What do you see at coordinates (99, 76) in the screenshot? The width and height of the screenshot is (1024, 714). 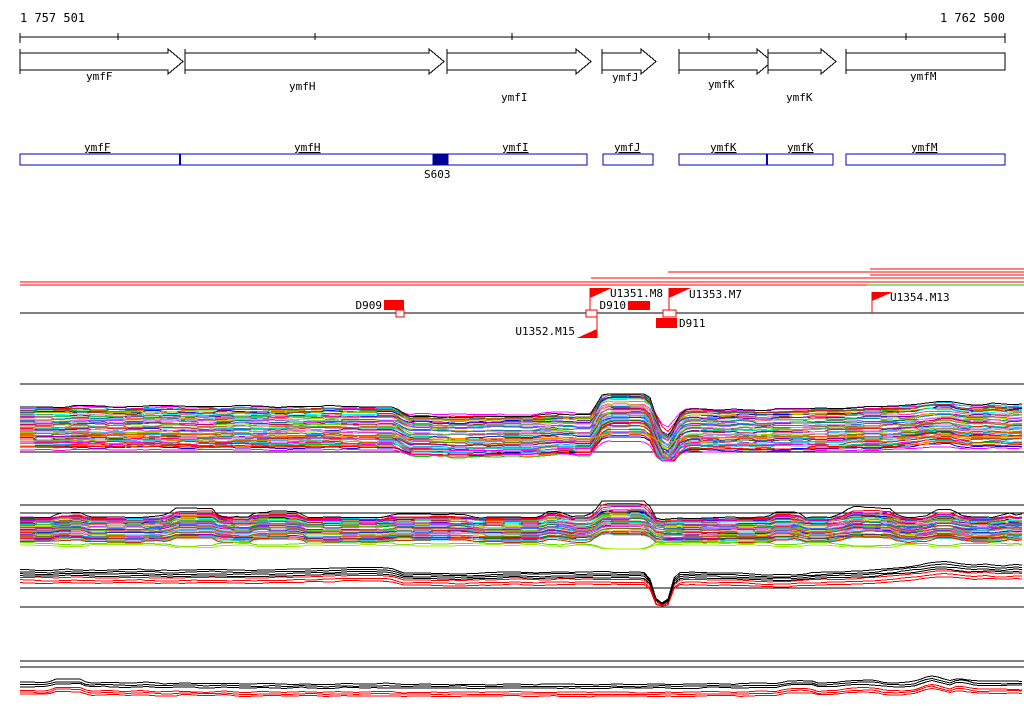 I see `gene-arrow-label: ymfF` at bounding box center [99, 76].